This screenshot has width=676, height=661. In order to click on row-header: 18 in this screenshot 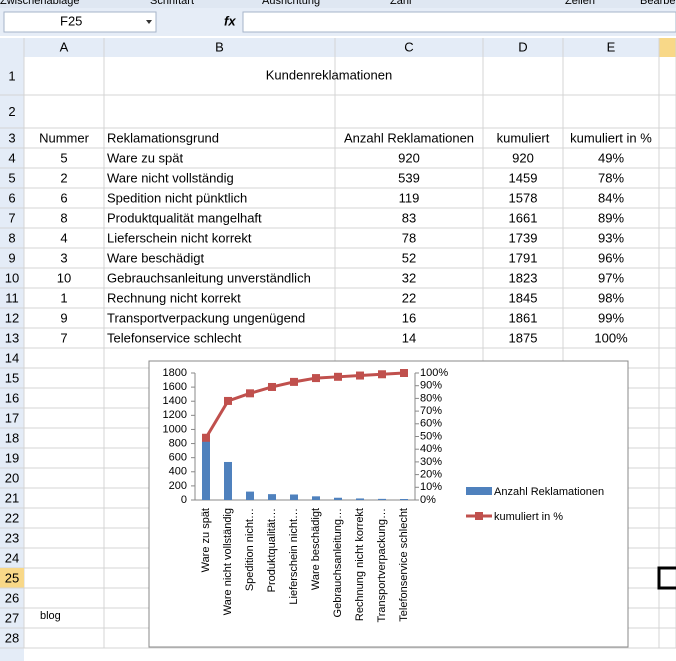, I will do `click(12, 437)`.